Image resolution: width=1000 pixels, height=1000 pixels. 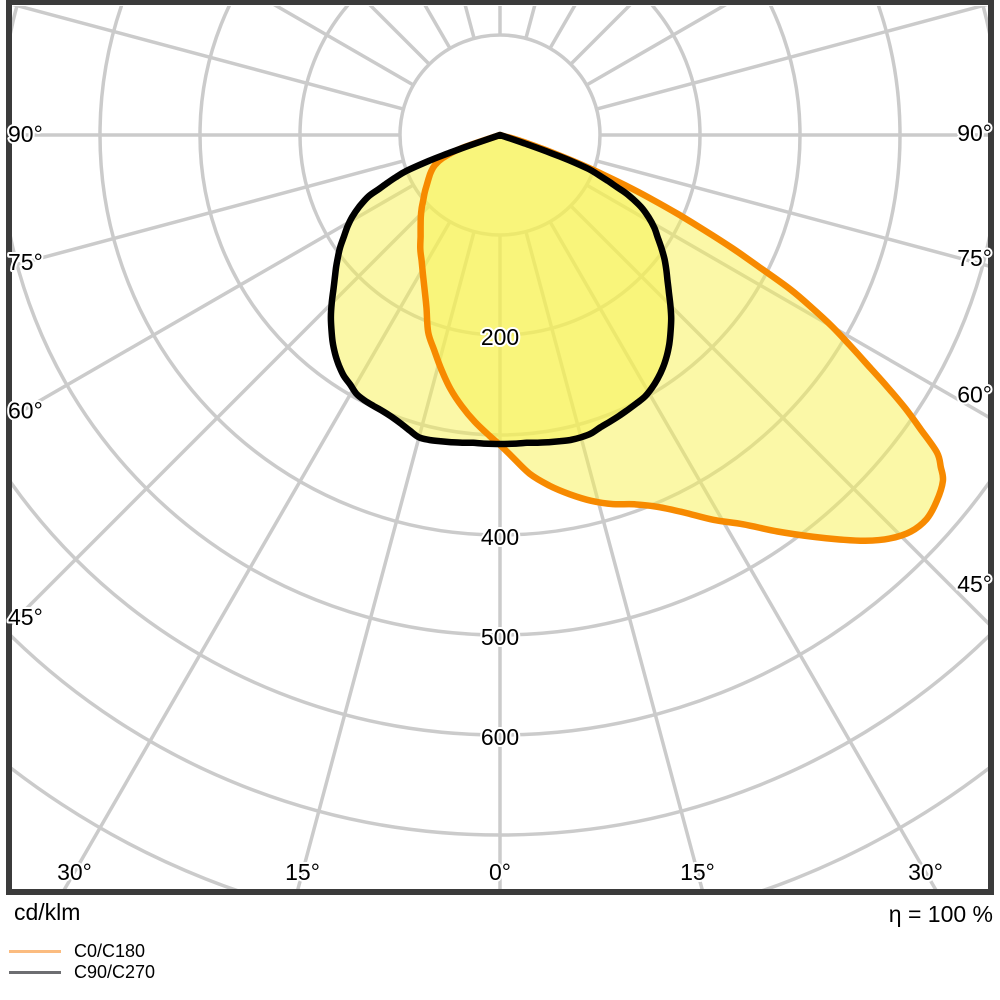 What do you see at coordinates (47, 912) in the screenshot?
I see `unit-label: cd/klm` at bounding box center [47, 912].